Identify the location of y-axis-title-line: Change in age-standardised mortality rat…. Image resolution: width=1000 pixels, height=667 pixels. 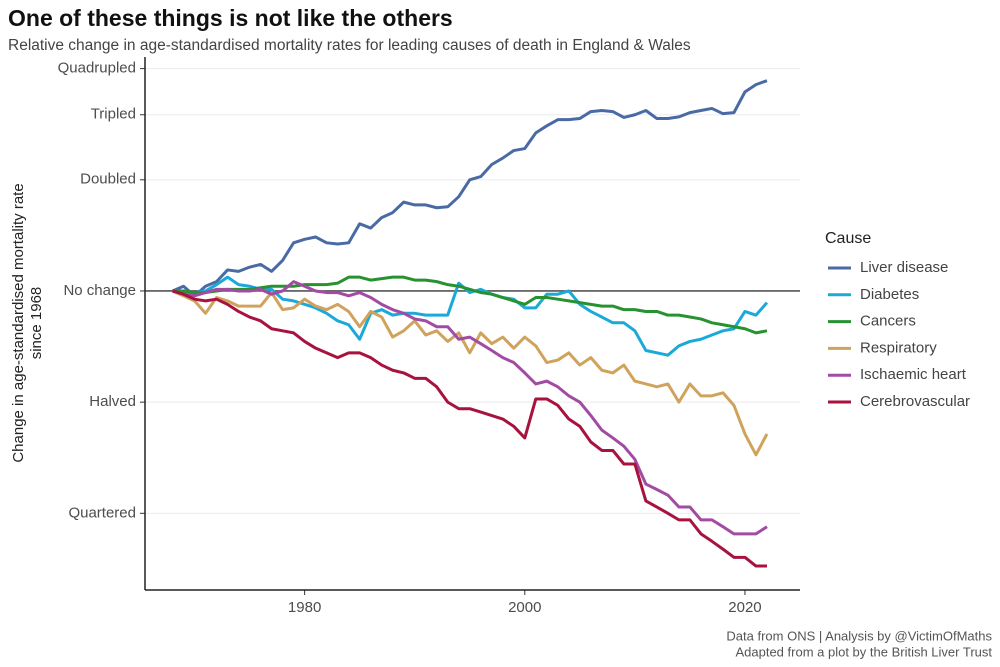
(18, 322).